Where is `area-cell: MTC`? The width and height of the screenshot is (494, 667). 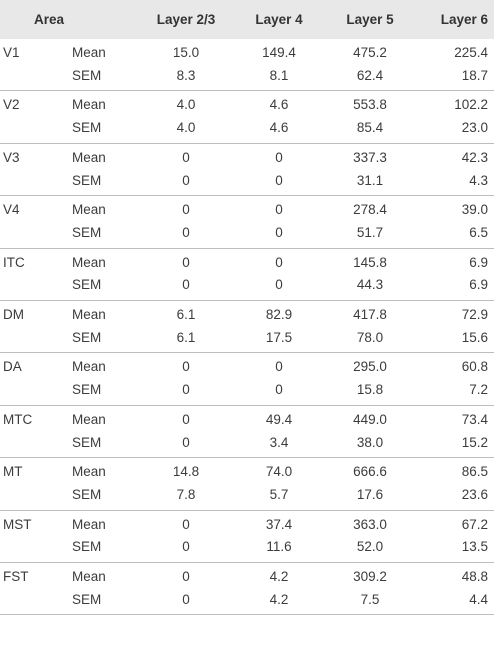
area-cell: MTC is located at coordinates (18, 419).